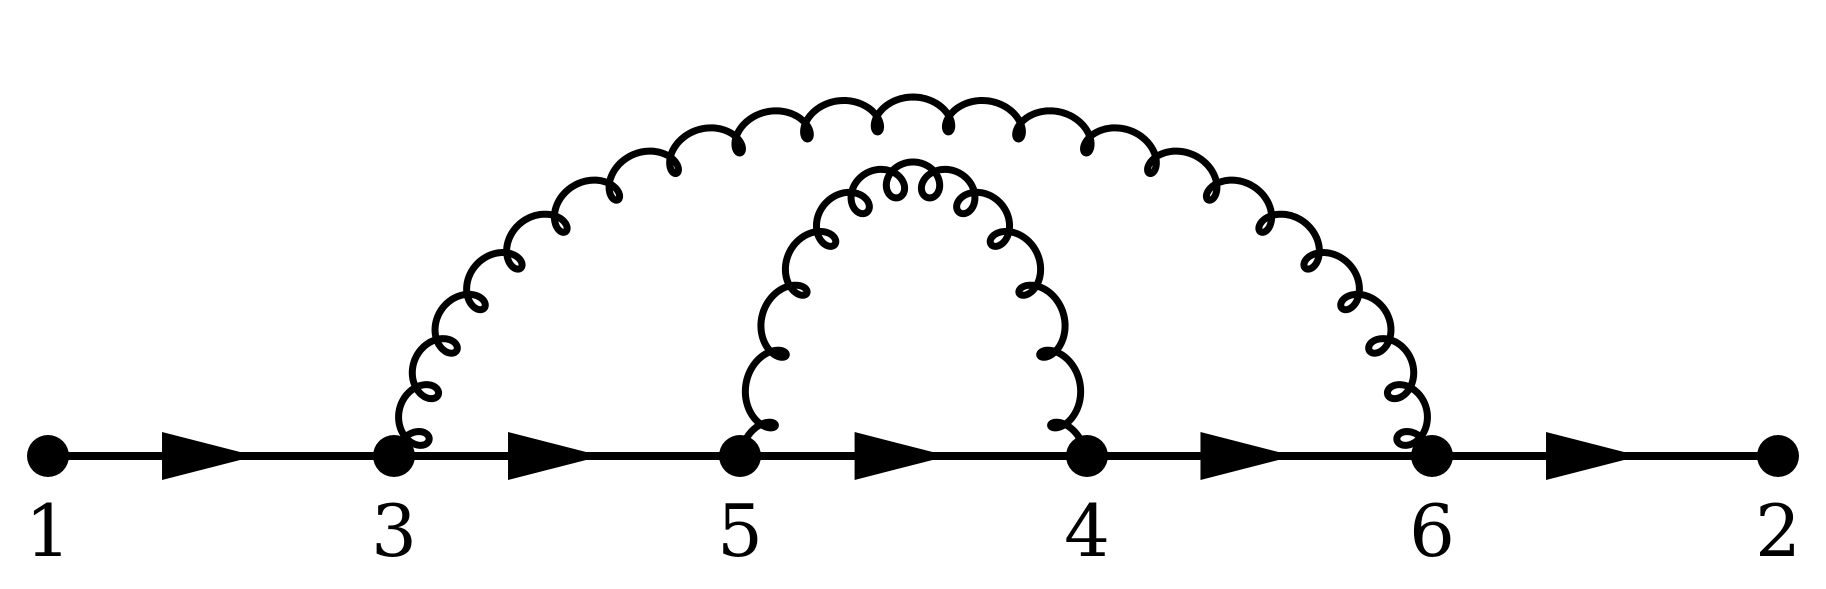 The width and height of the screenshot is (1826, 589). I want to click on fermion-arrow-v5-v4, so click(893, 456).